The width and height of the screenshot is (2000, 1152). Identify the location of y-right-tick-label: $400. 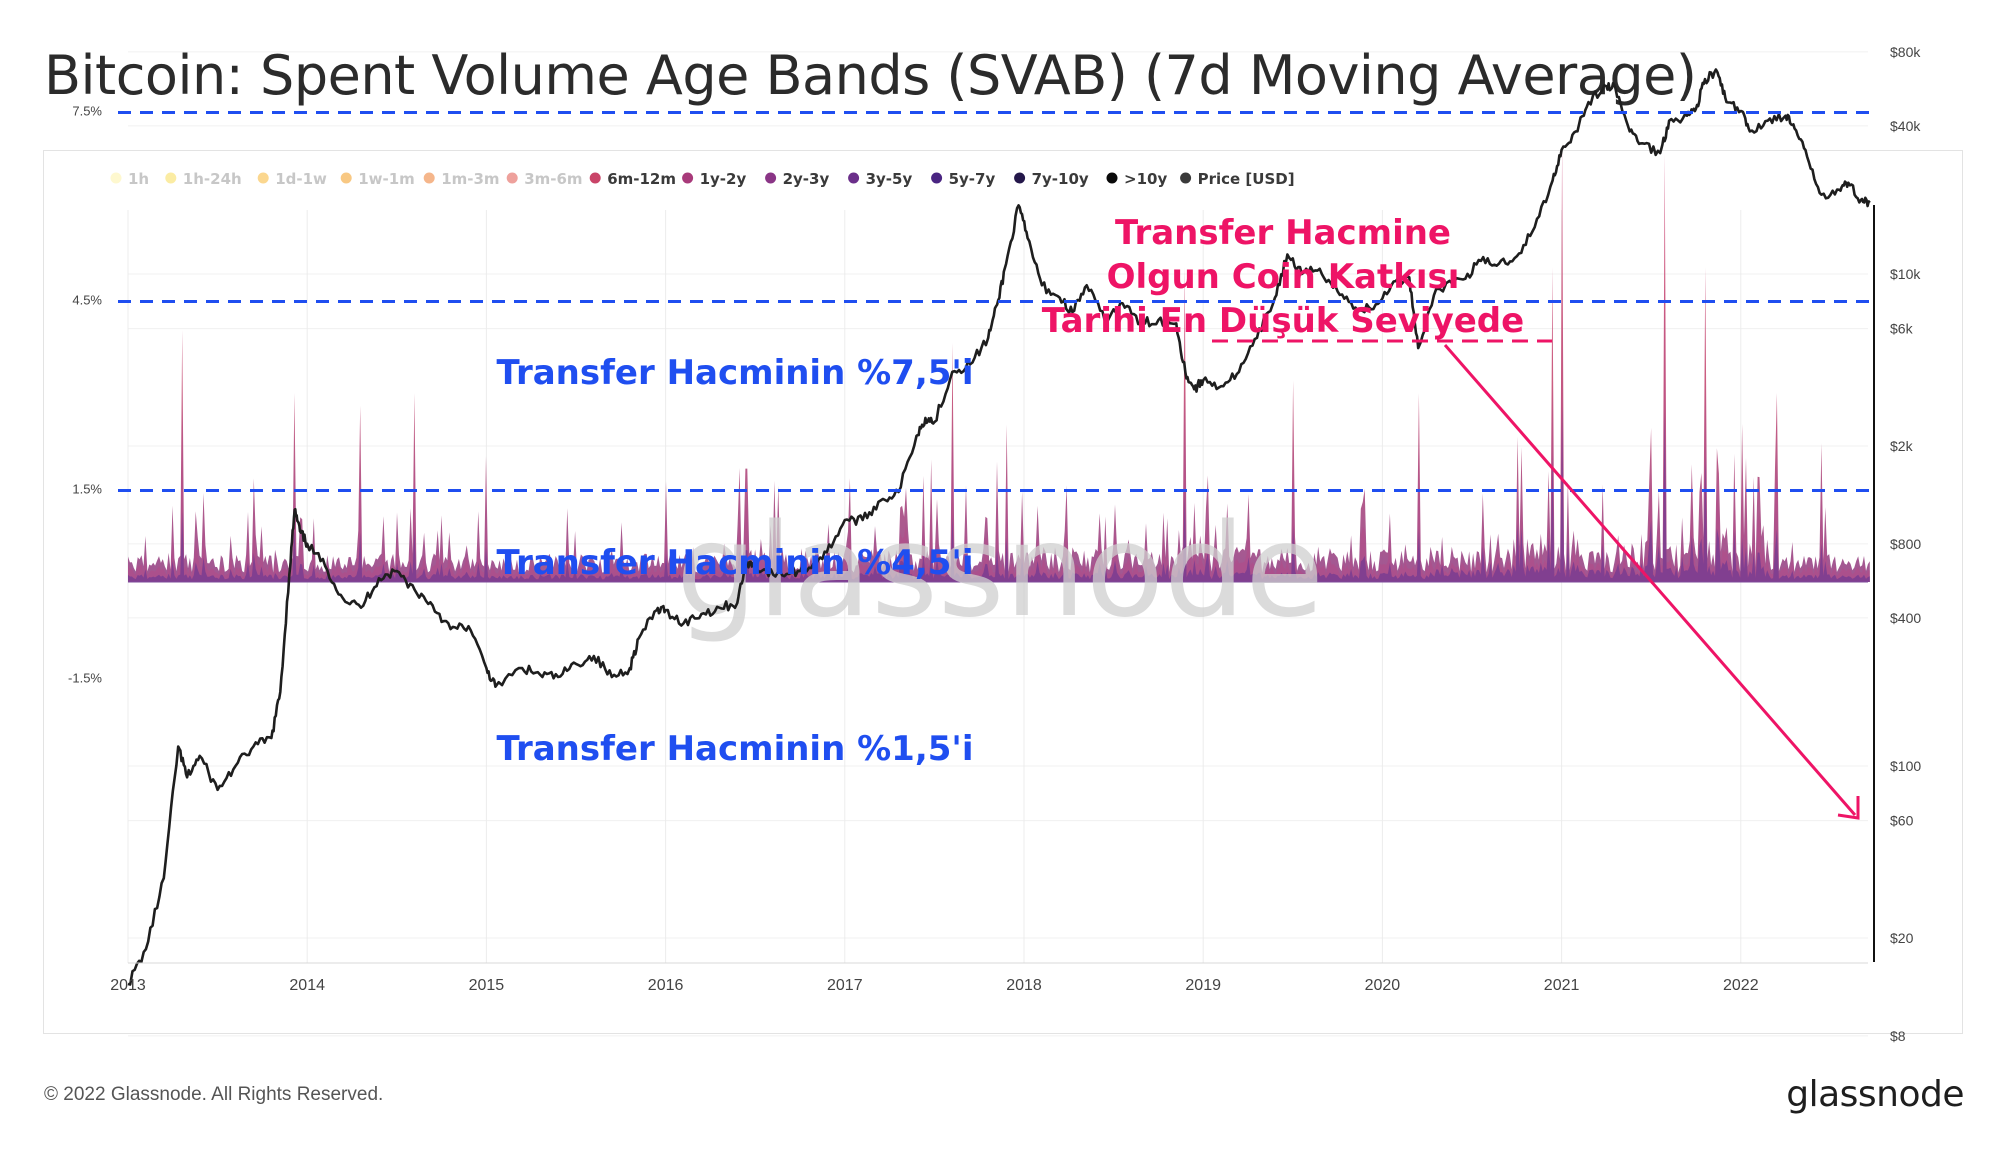
(1905, 618).